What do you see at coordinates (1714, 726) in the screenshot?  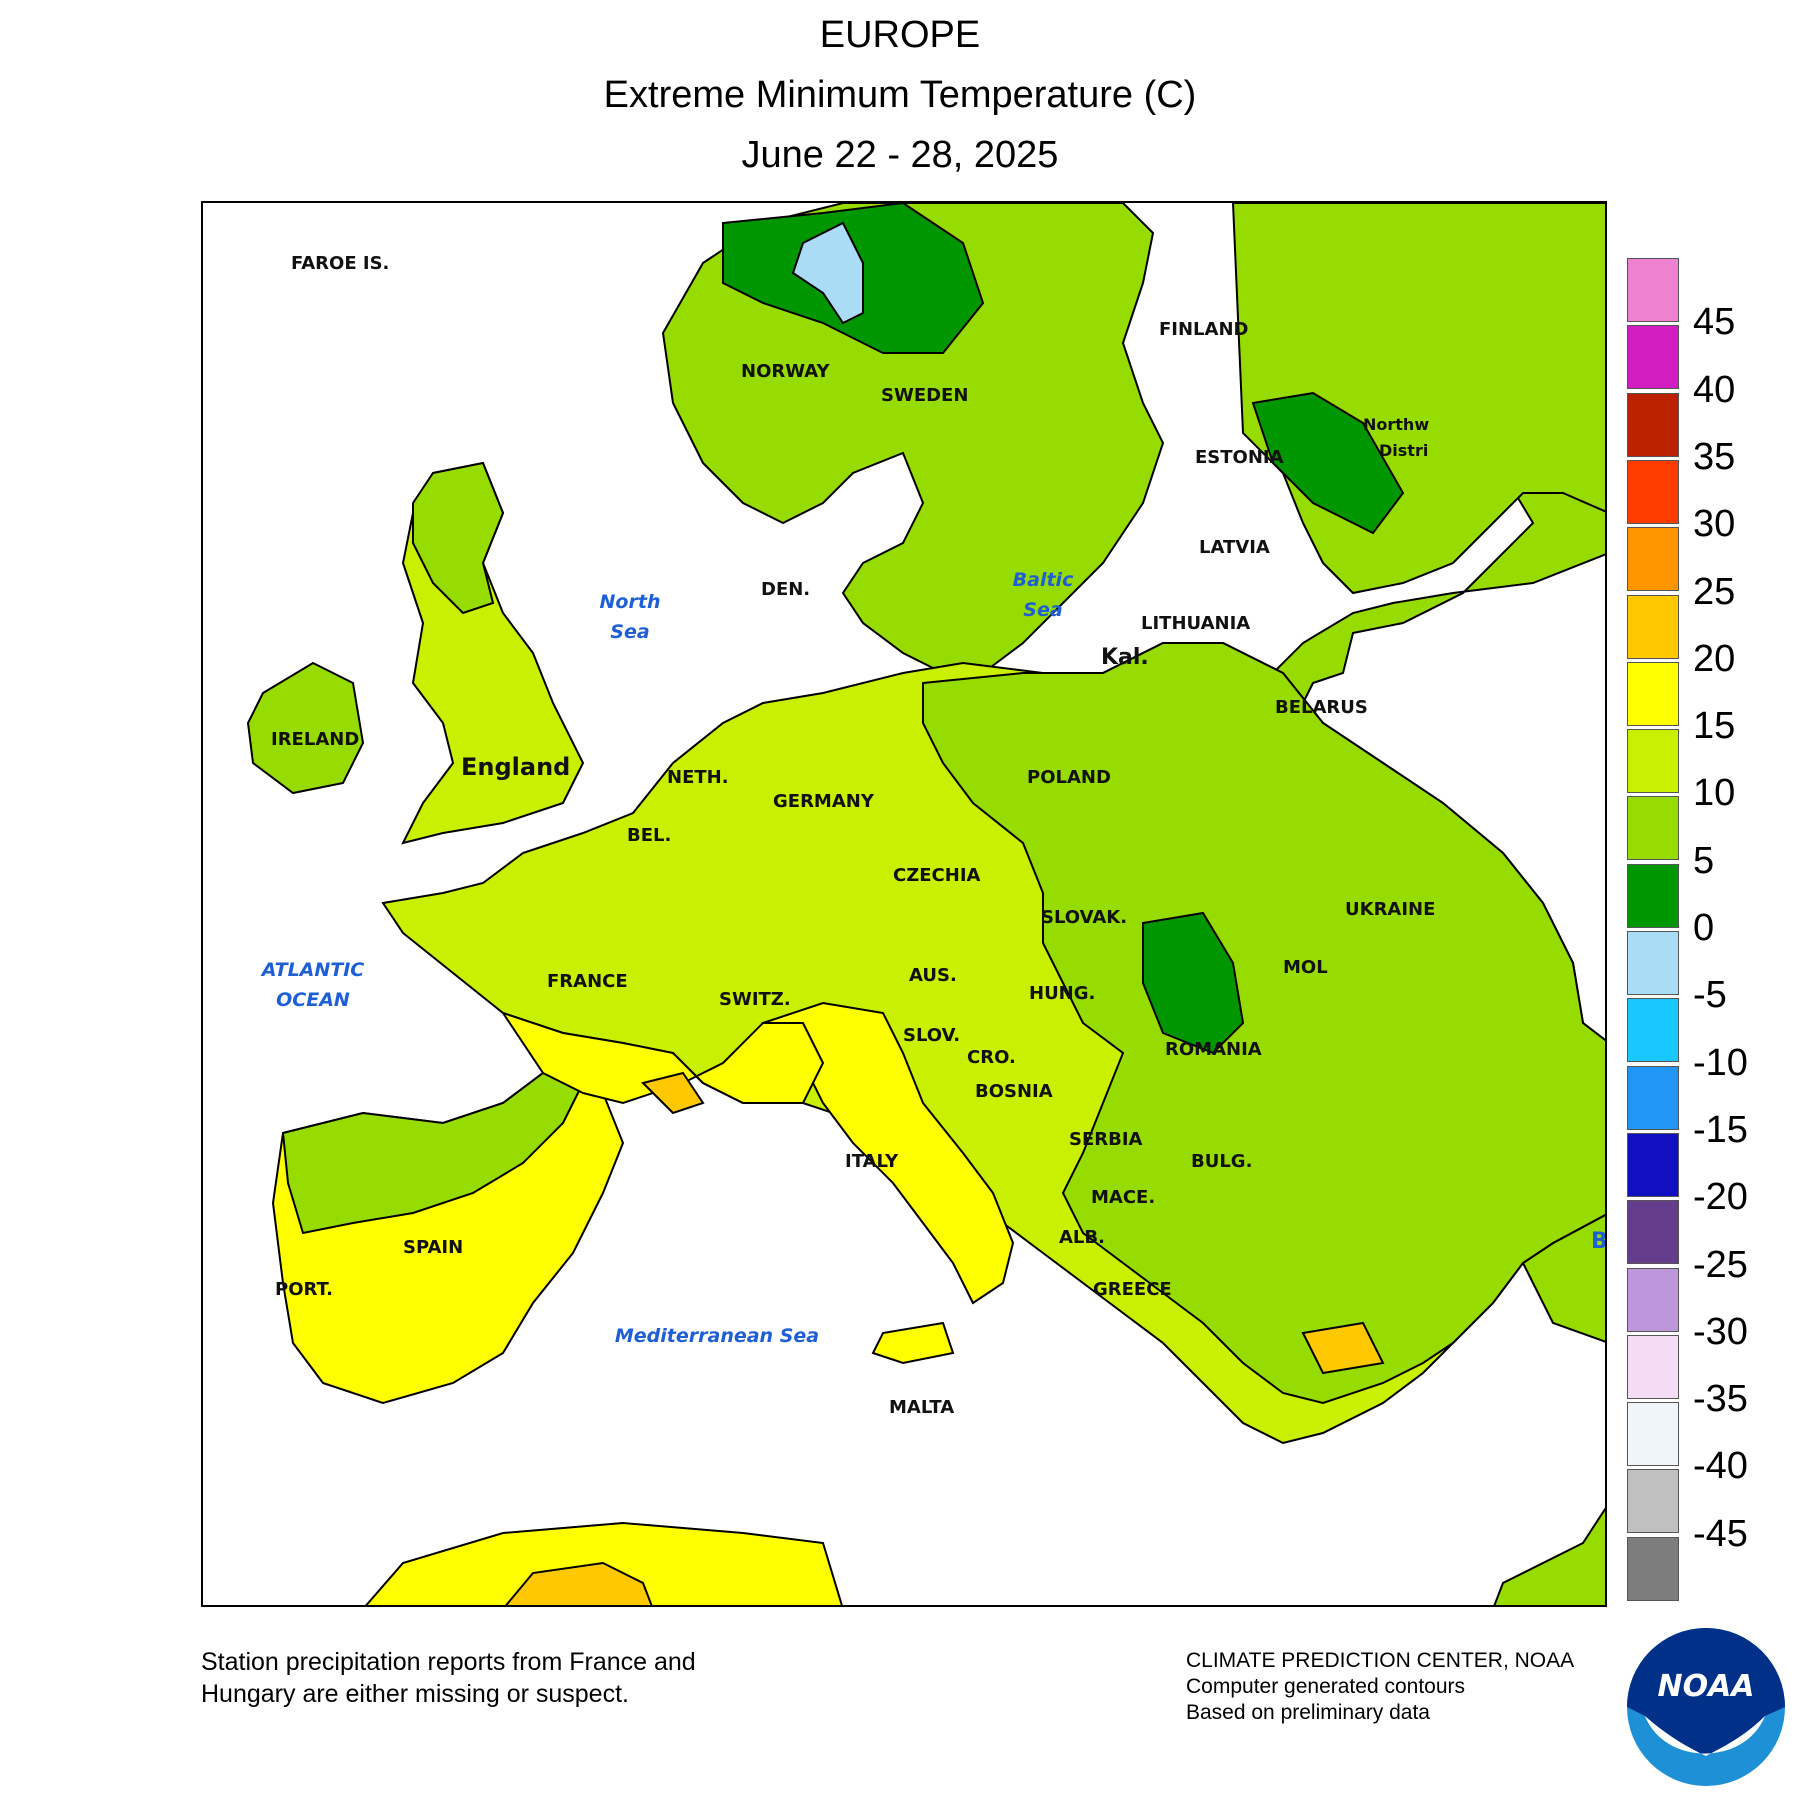 I see `legend-tick-label: 15` at bounding box center [1714, 726].